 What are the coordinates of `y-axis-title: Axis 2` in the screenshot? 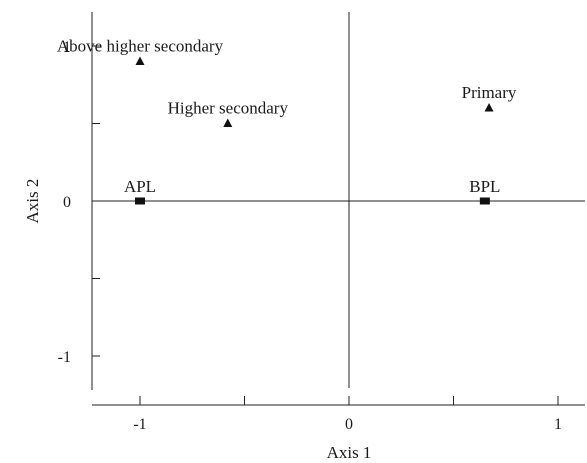 It's located at (32, 201).